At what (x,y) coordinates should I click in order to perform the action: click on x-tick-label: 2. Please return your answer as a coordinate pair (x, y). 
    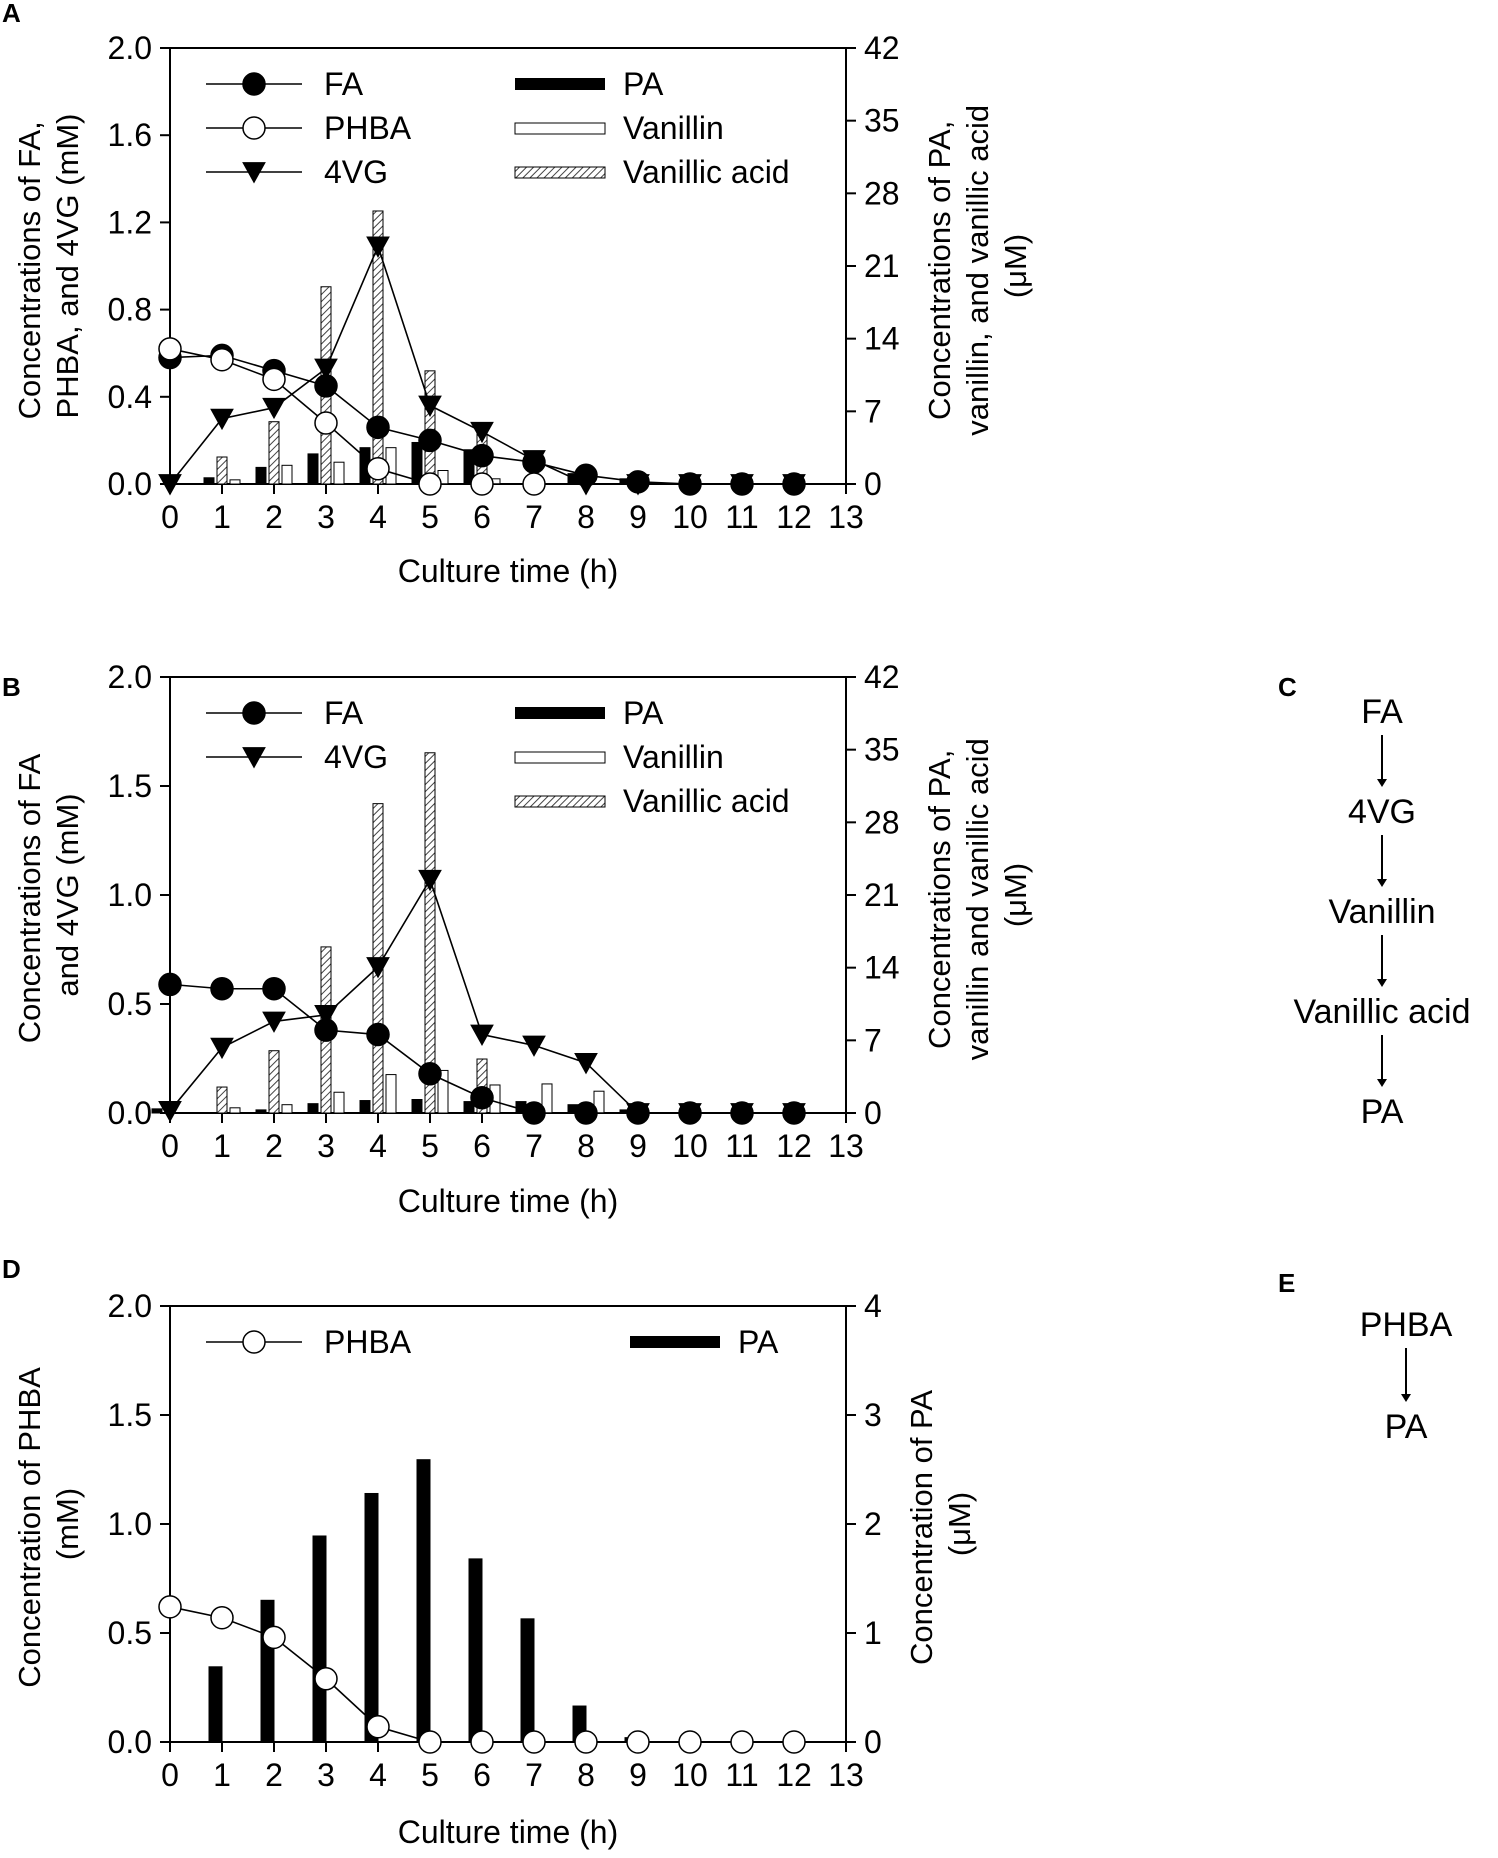
    Looking at the image, I should click on (274, 1775).